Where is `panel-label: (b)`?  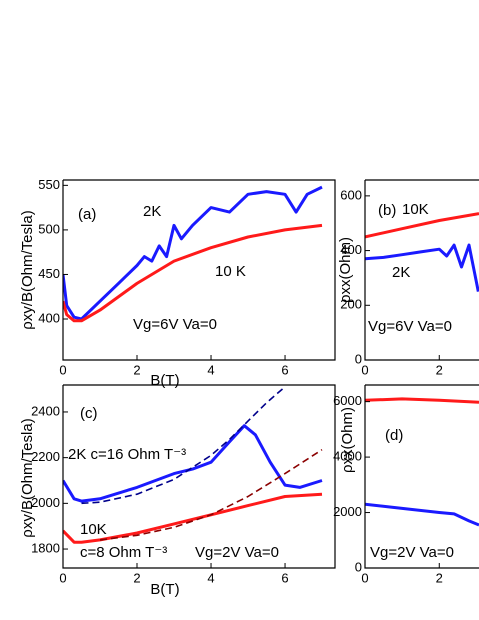 panel-label: (b) is located at coordinates (387, 210).